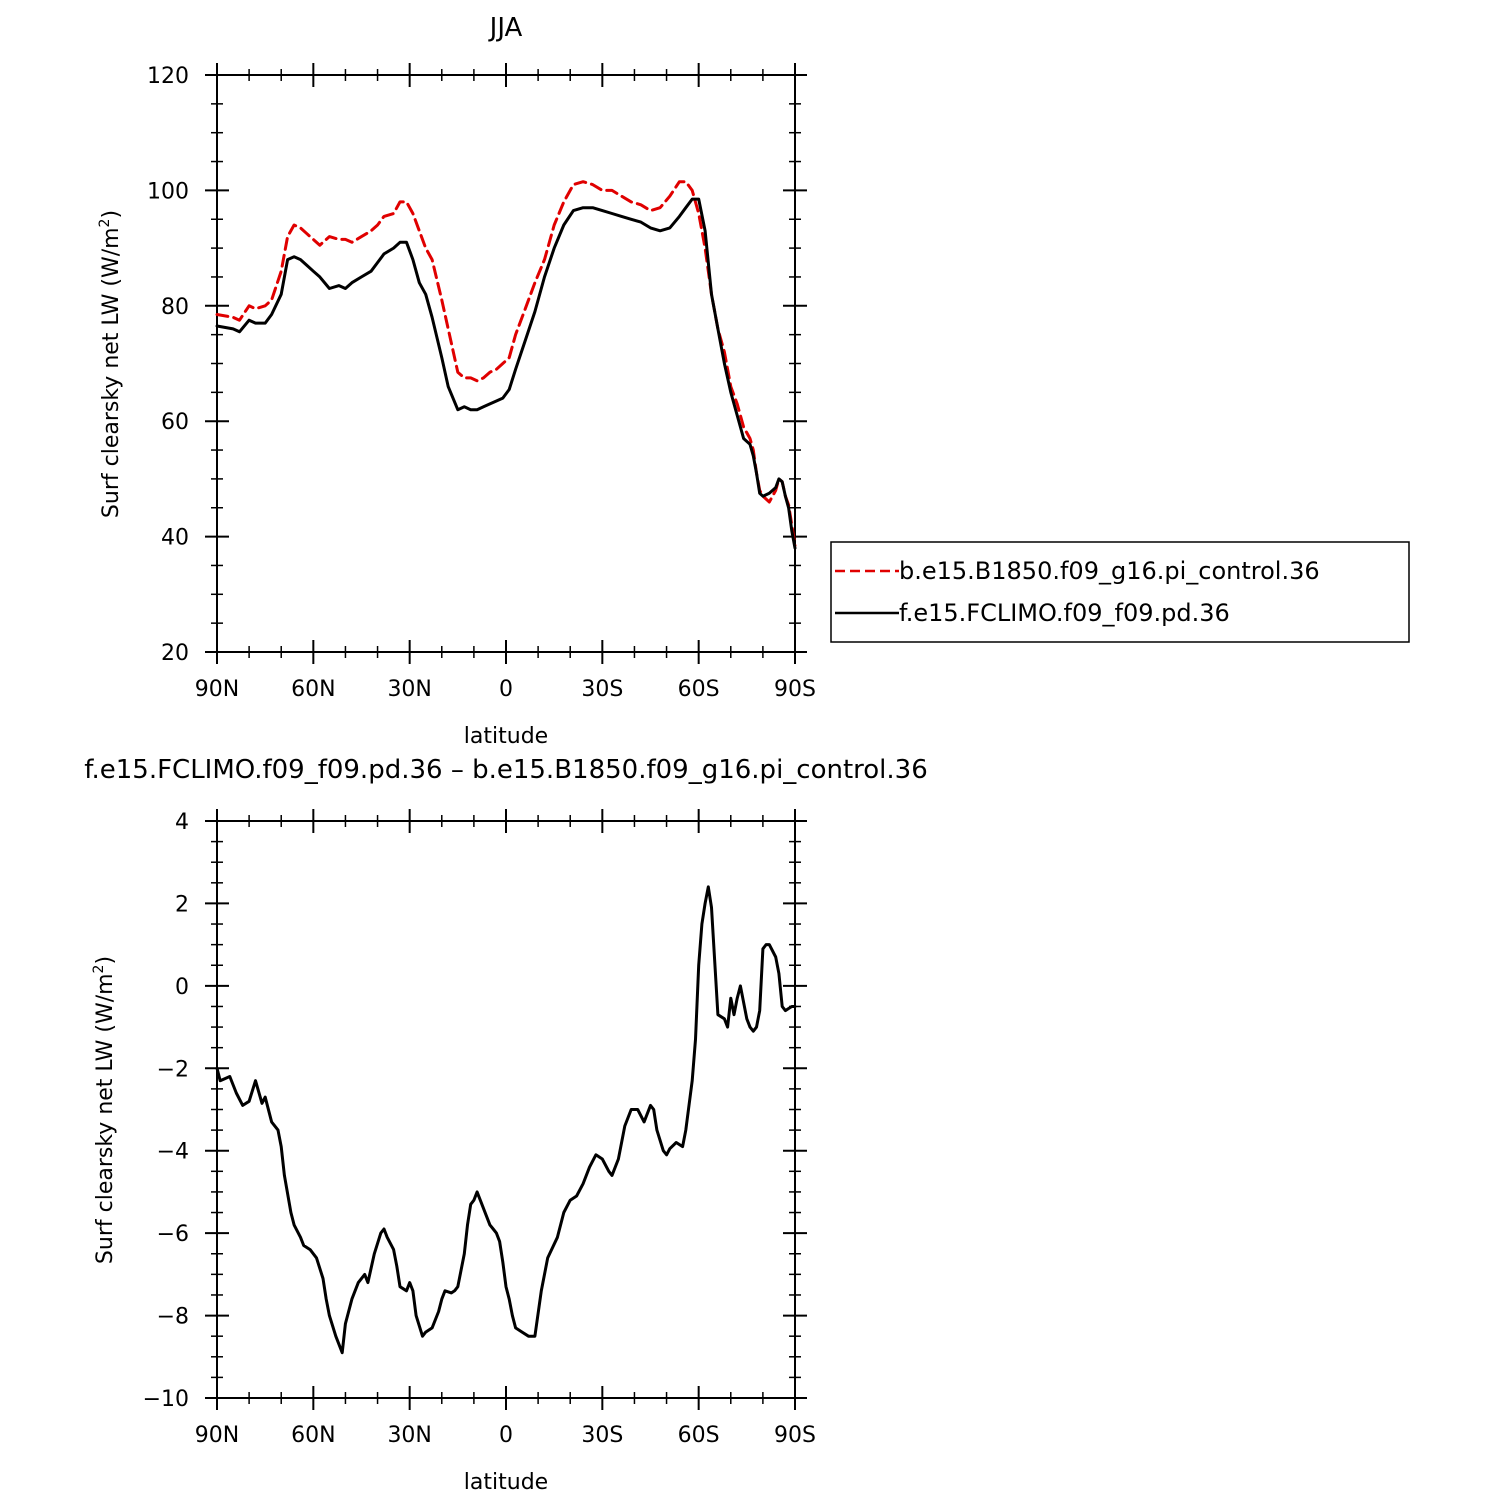  I want to click on y-tick-label: 40, so click(175, 538).